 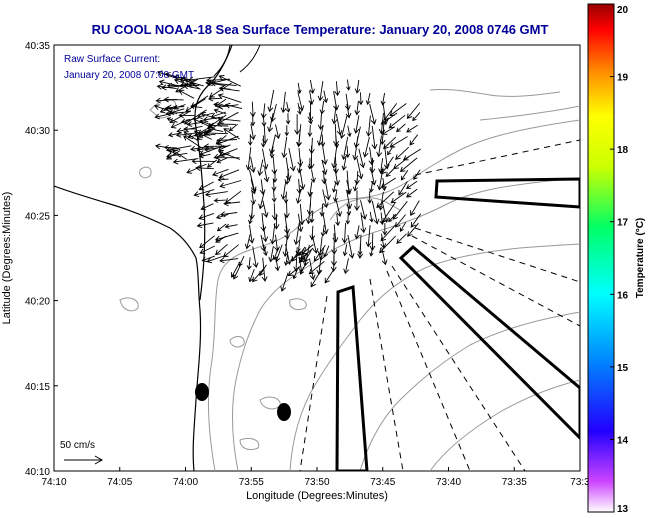 I want to click on y-axis-label: Latitude (Degrees:Minutes), so click(x=7, y=258).